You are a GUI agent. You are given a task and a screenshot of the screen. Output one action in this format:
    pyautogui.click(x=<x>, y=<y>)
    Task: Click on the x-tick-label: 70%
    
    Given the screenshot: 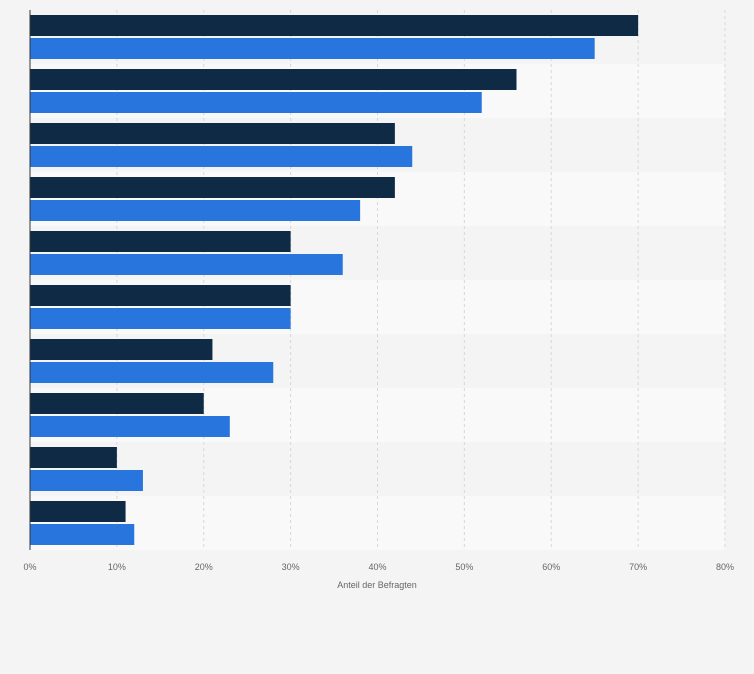 What is the action you would take?
    pyautogui.click(x=638, y=567)
    